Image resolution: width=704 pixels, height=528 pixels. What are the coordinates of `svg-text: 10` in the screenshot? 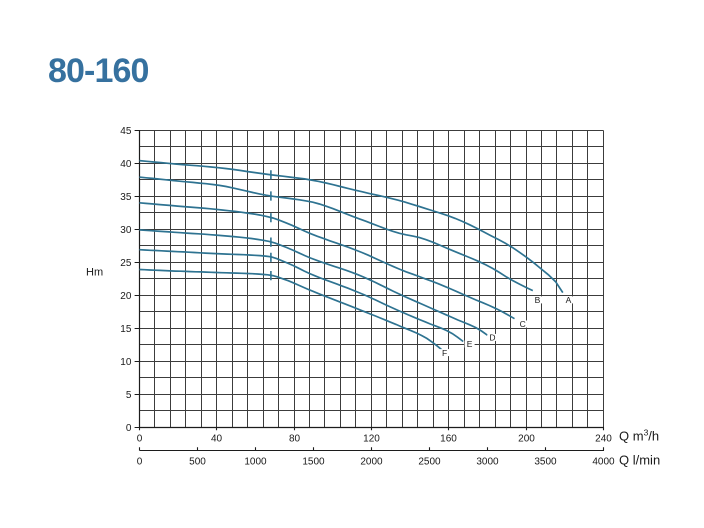 It's located at (126, 362).